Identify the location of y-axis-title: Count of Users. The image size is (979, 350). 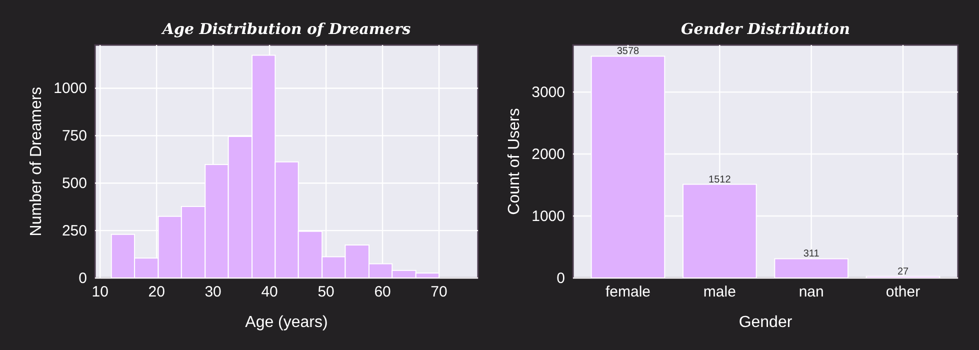
(514, 161).